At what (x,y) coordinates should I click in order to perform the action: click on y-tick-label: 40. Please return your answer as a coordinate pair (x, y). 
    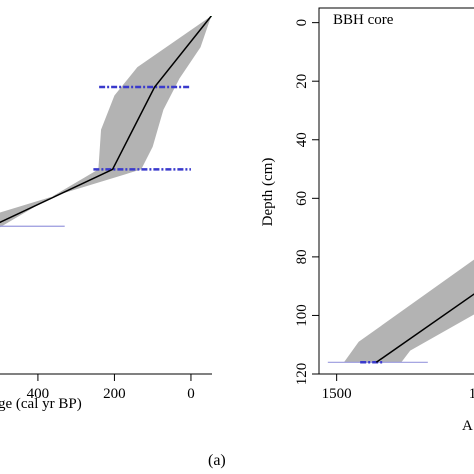
    Looking at the image, I should click on (302, 139).